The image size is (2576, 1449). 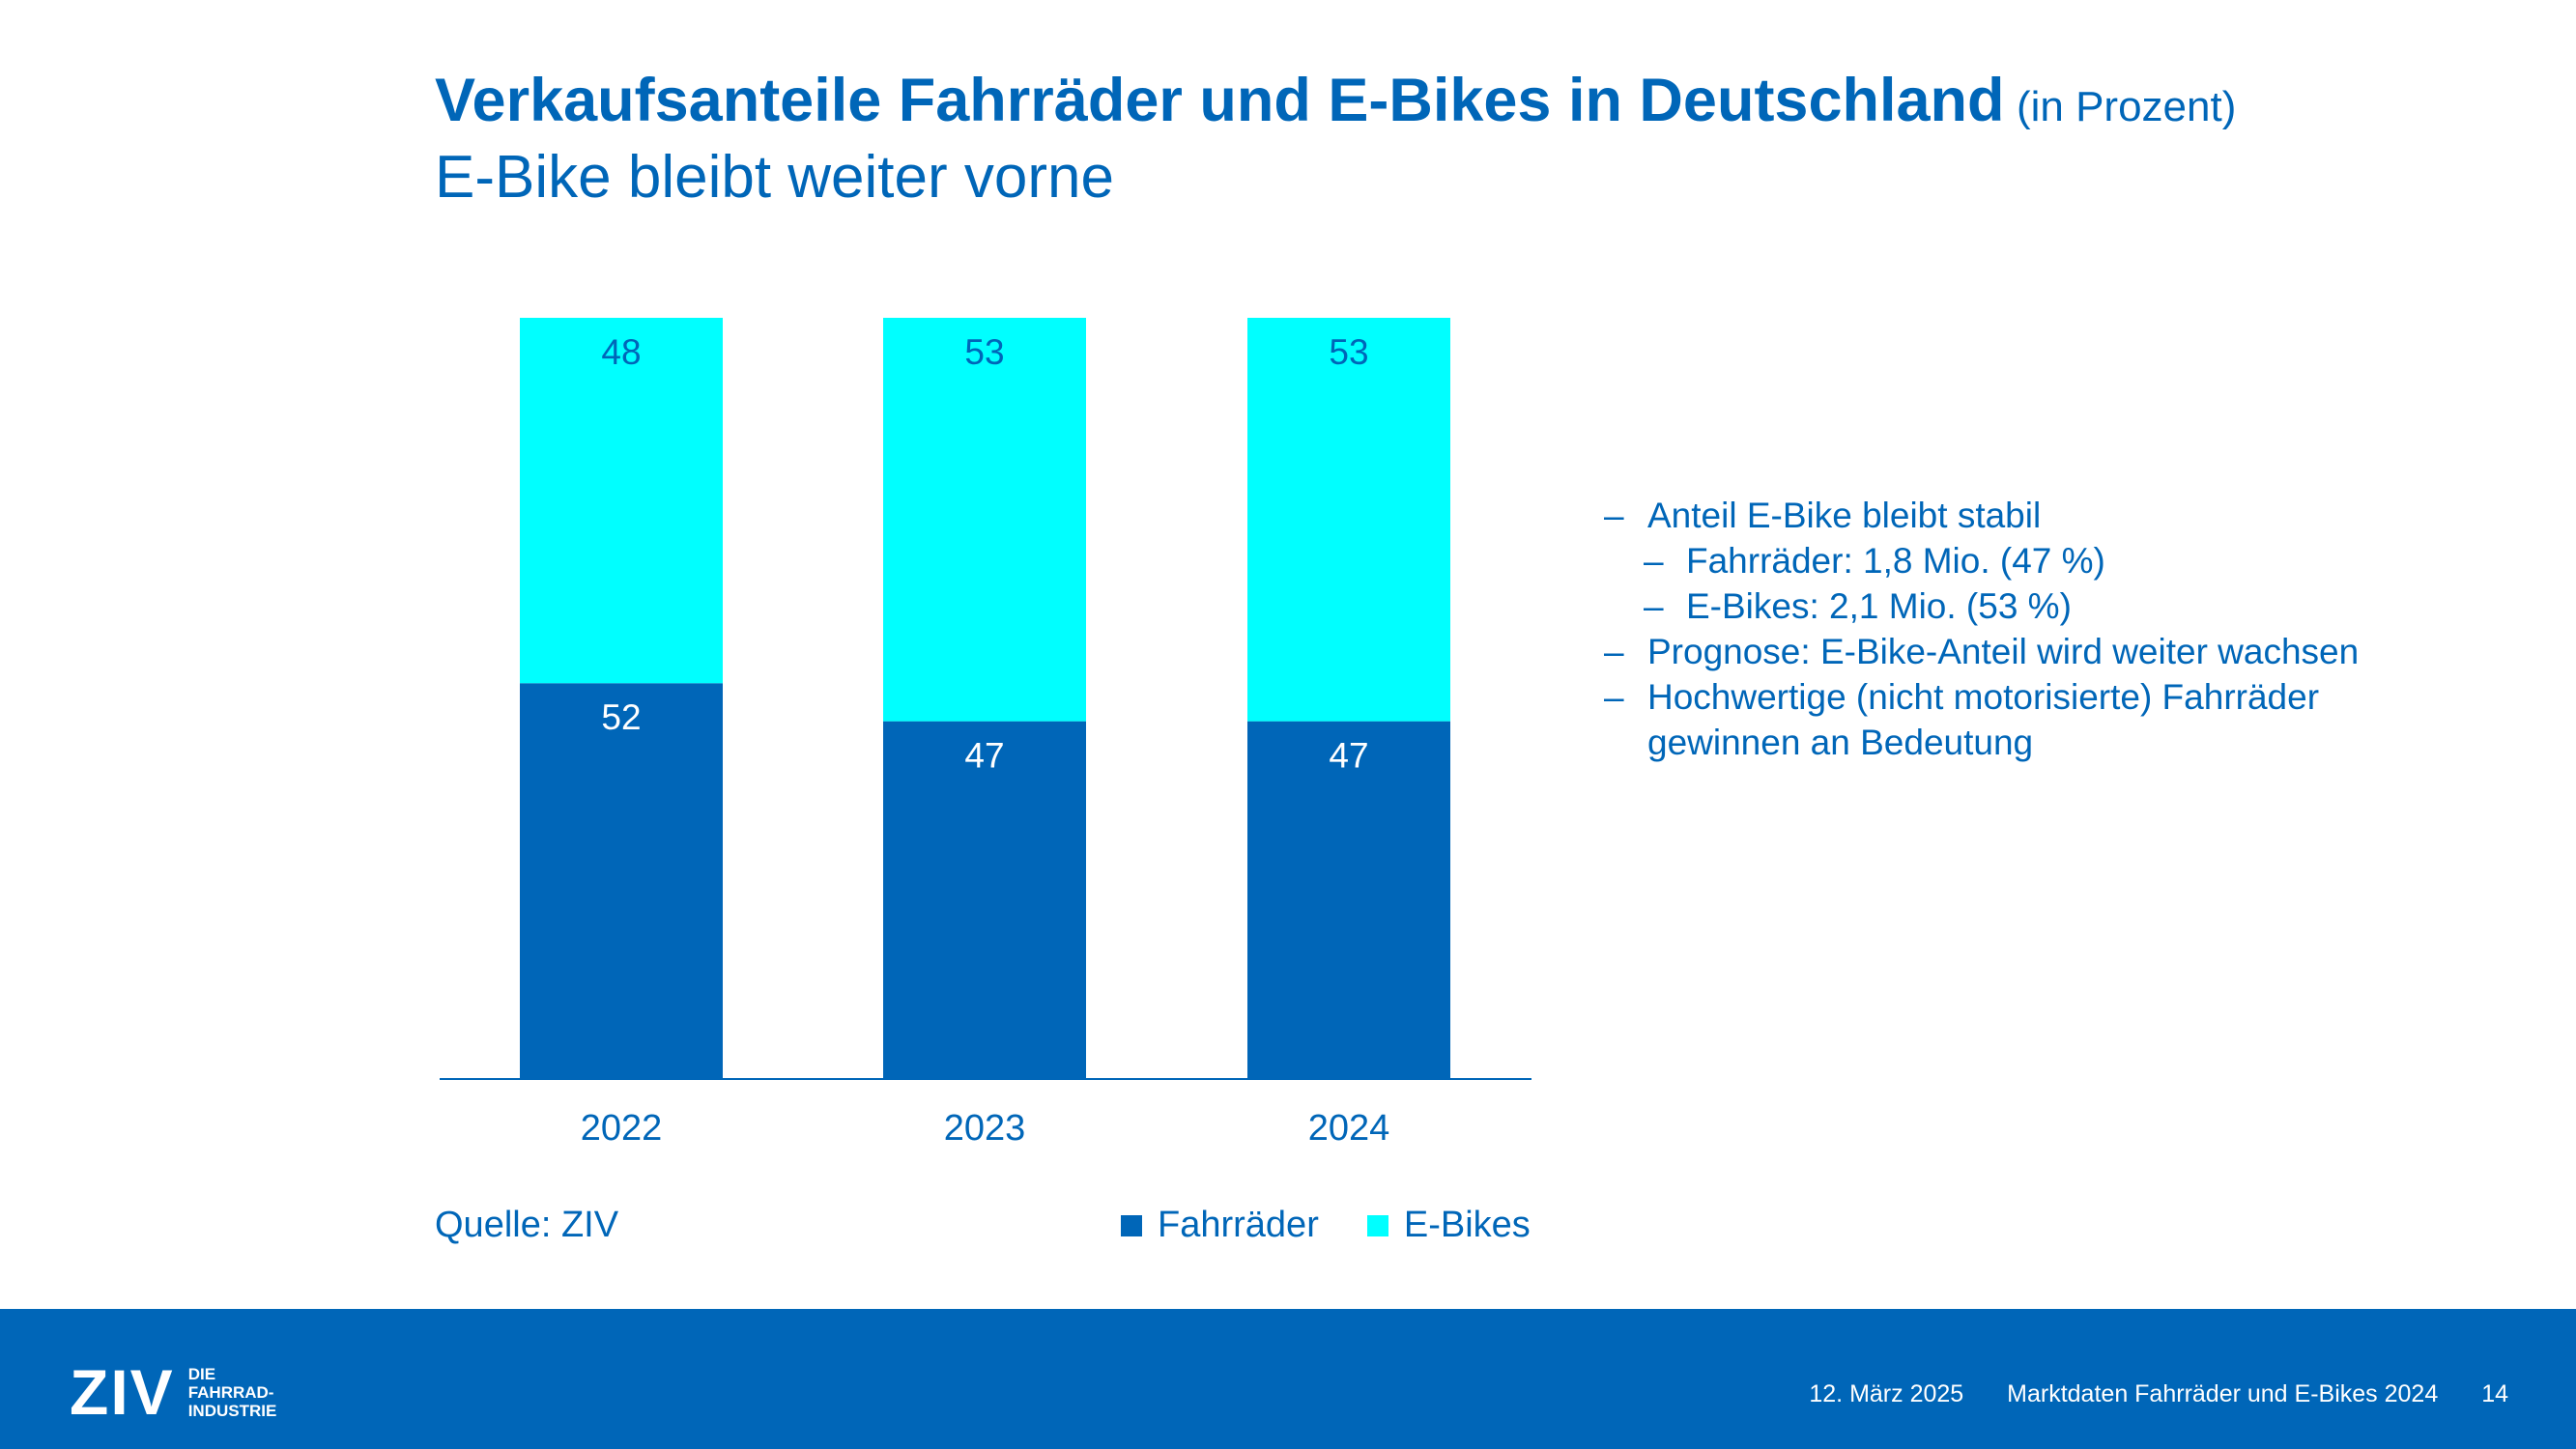 I want to click on bullet-text: gewinnen an Bedeutung, so click(x=1841, y=742).